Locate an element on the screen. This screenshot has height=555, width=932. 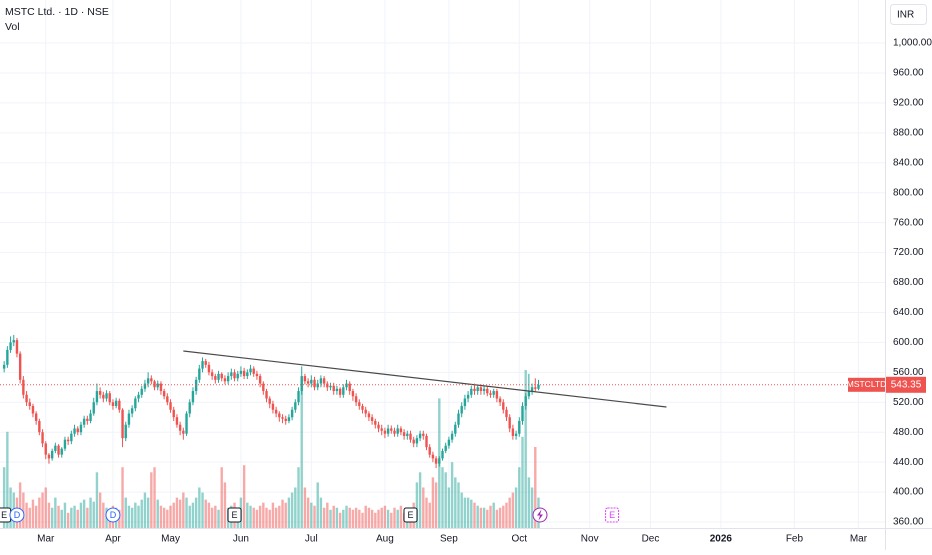
price-tag is located at coordinates (906, 384).